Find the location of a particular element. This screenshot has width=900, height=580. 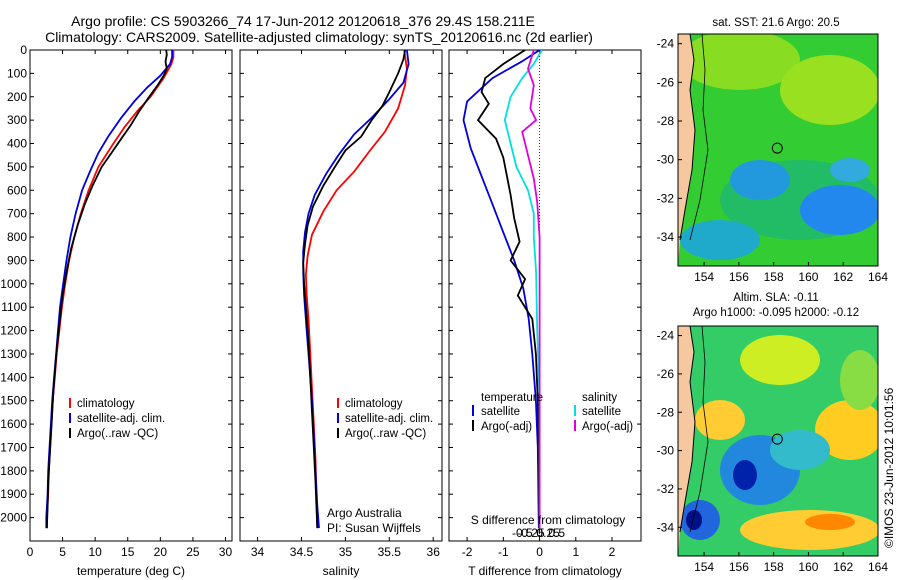

sst-map-frame is located at coordinates (778, 150).